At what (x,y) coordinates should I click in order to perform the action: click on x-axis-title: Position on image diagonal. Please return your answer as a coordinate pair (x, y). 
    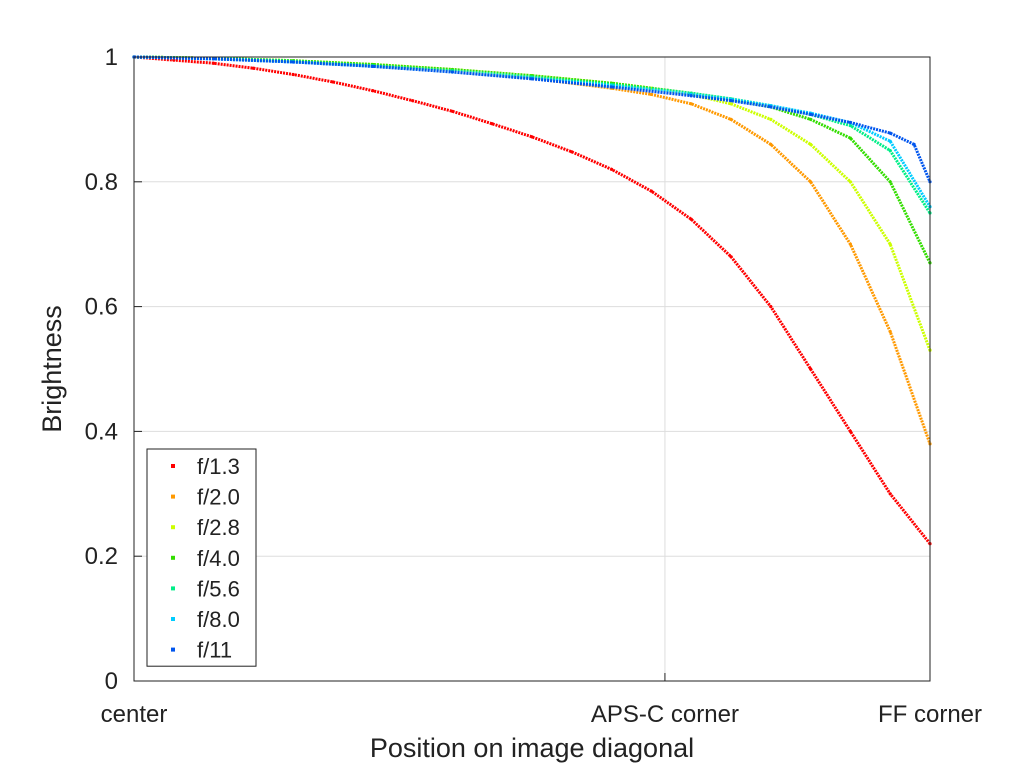
    Looking at the image, I should click on (532, 748).